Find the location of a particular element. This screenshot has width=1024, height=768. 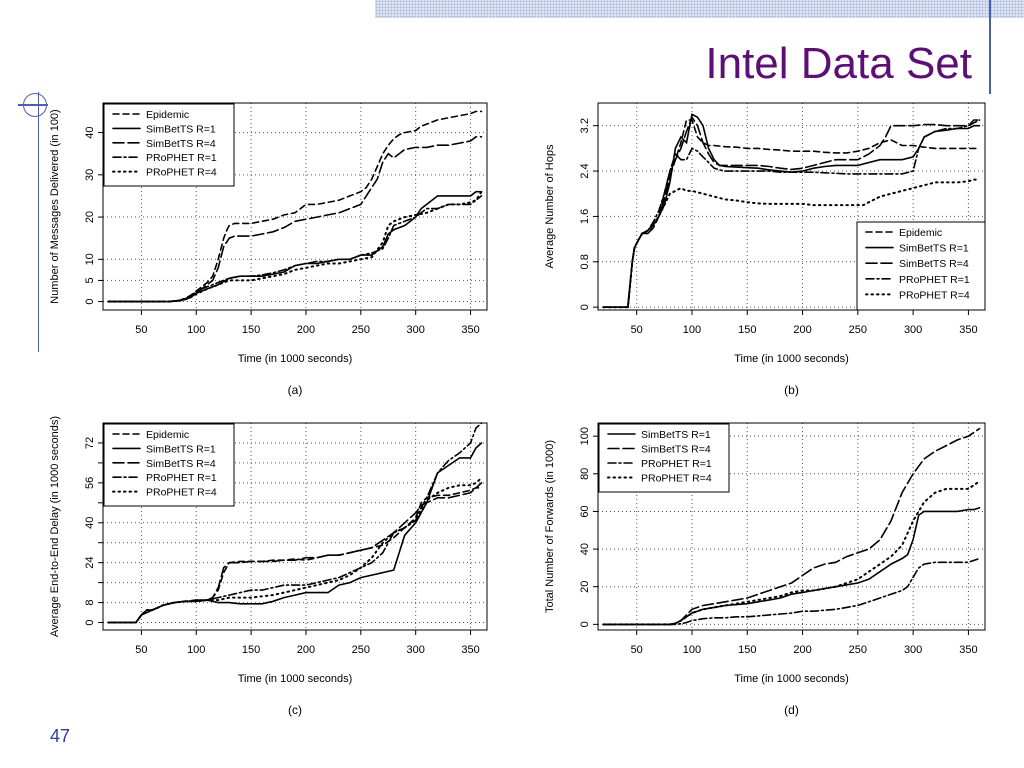

y-tick-label: 24 is located at coordinates (90, 563).